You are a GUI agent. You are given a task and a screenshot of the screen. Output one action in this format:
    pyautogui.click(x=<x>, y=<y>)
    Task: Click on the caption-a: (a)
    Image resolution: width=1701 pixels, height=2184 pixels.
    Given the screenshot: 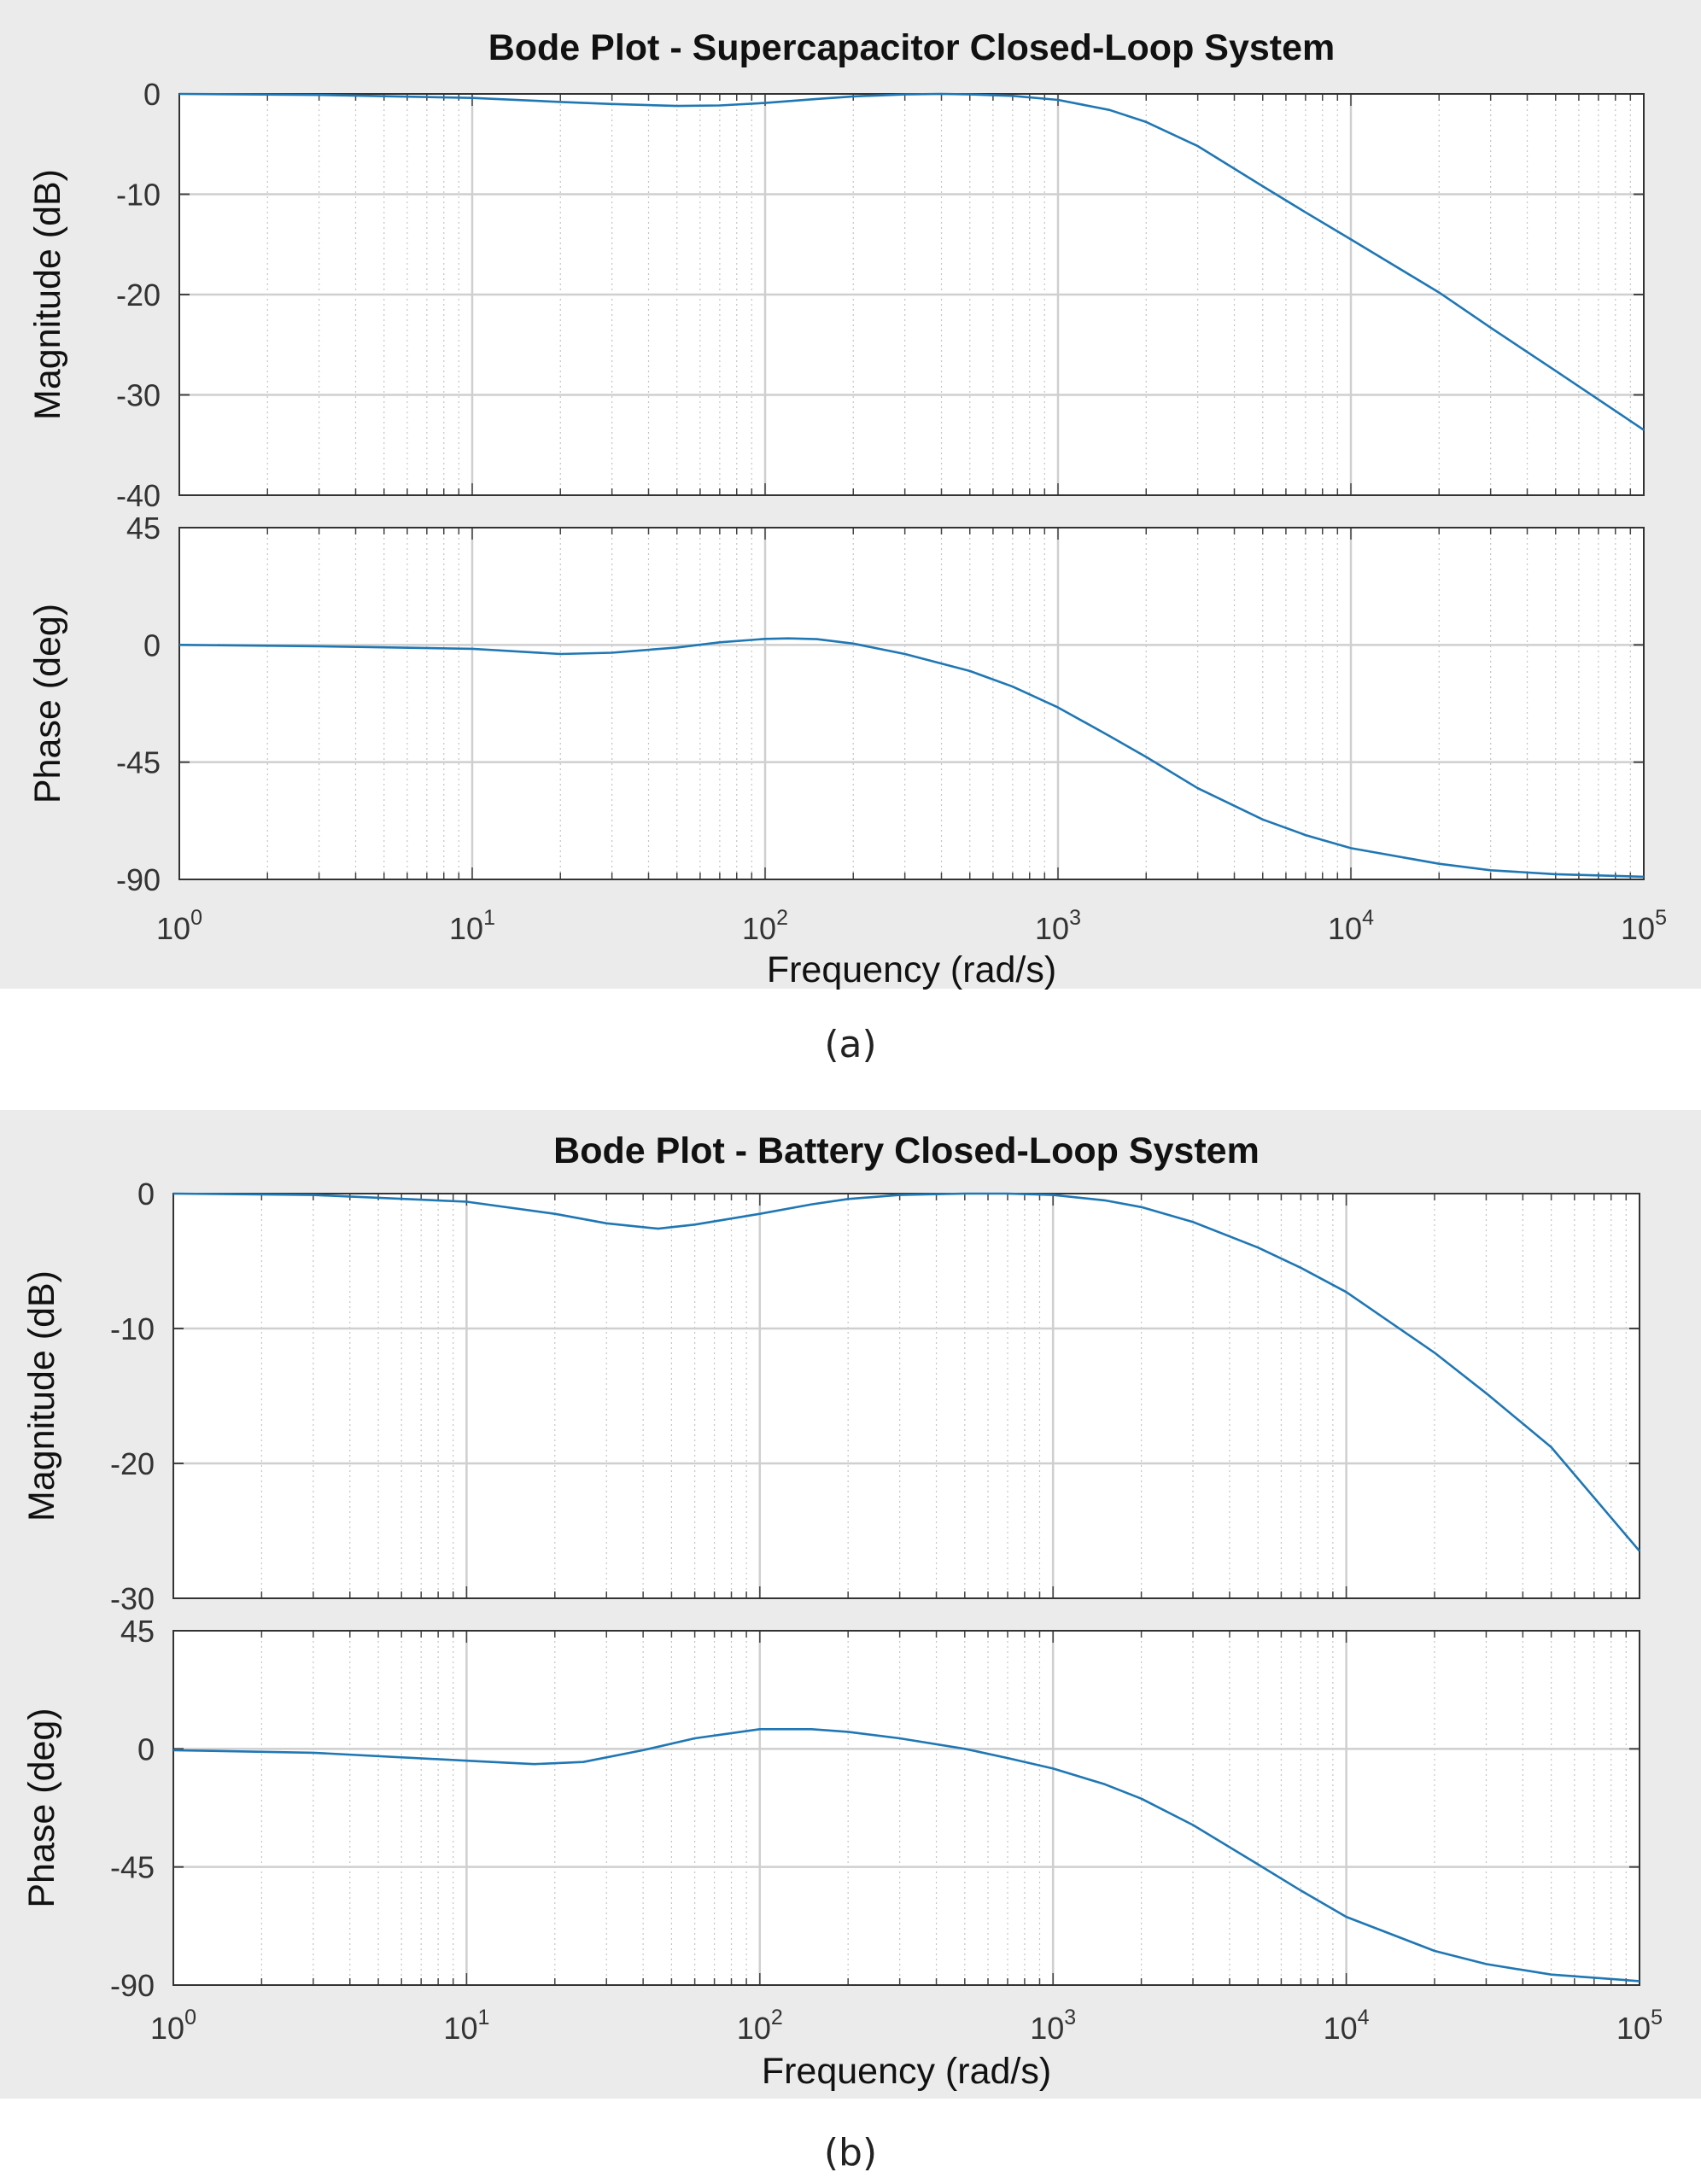 What is the action you would take?
    pyautogui.click(x=850, y=1045)
    